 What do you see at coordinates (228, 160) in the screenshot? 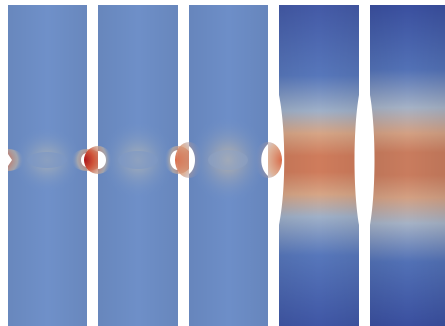
I see `specimen-3-center` at bounding box center [228, 160].